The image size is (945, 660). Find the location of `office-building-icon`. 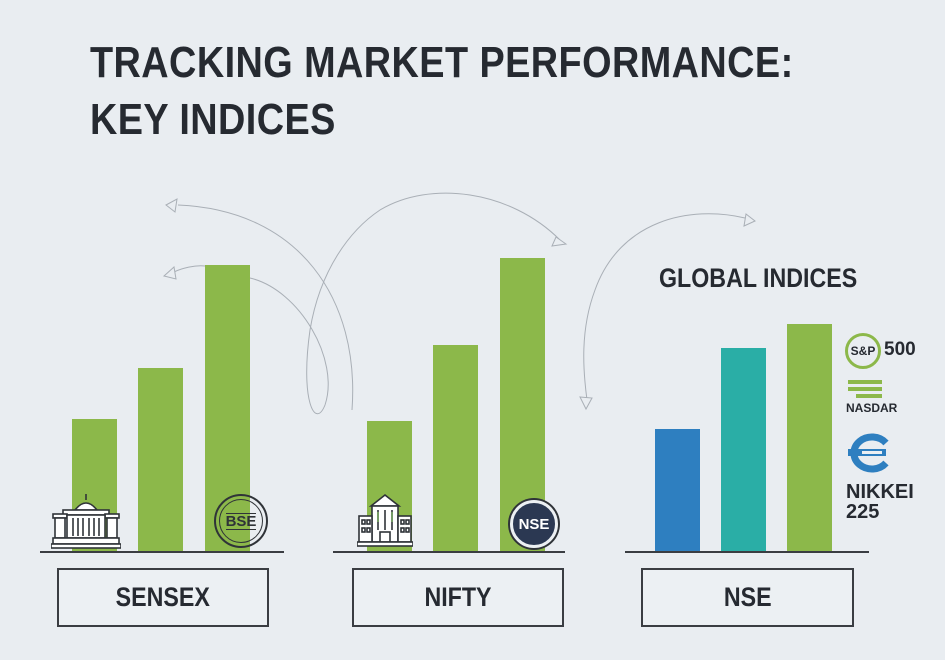

office-building-icon is located at coordinates (385, 520).